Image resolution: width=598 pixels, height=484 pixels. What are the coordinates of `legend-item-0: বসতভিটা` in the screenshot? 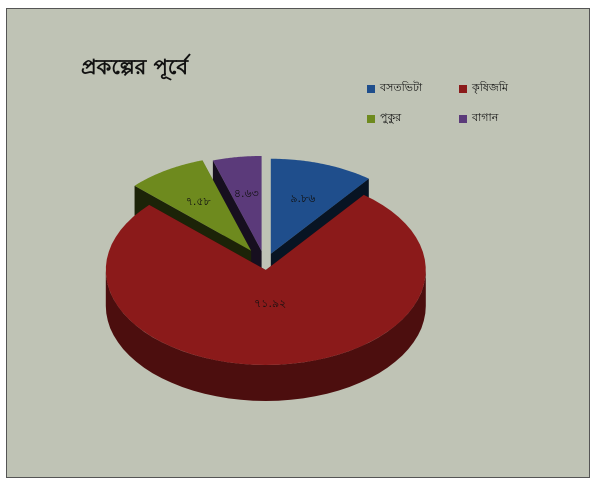 It's located at (394, 88).